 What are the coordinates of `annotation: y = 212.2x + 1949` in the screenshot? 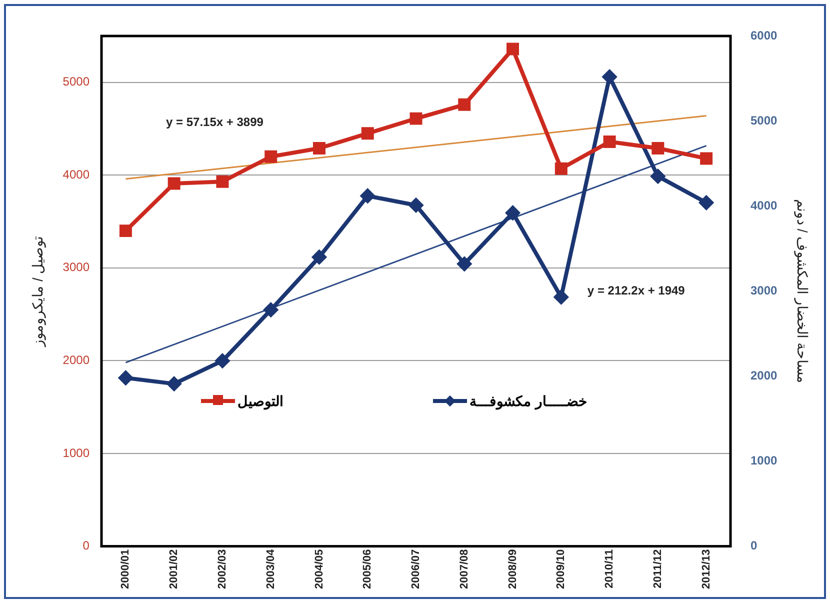 It's located at (636, 290).